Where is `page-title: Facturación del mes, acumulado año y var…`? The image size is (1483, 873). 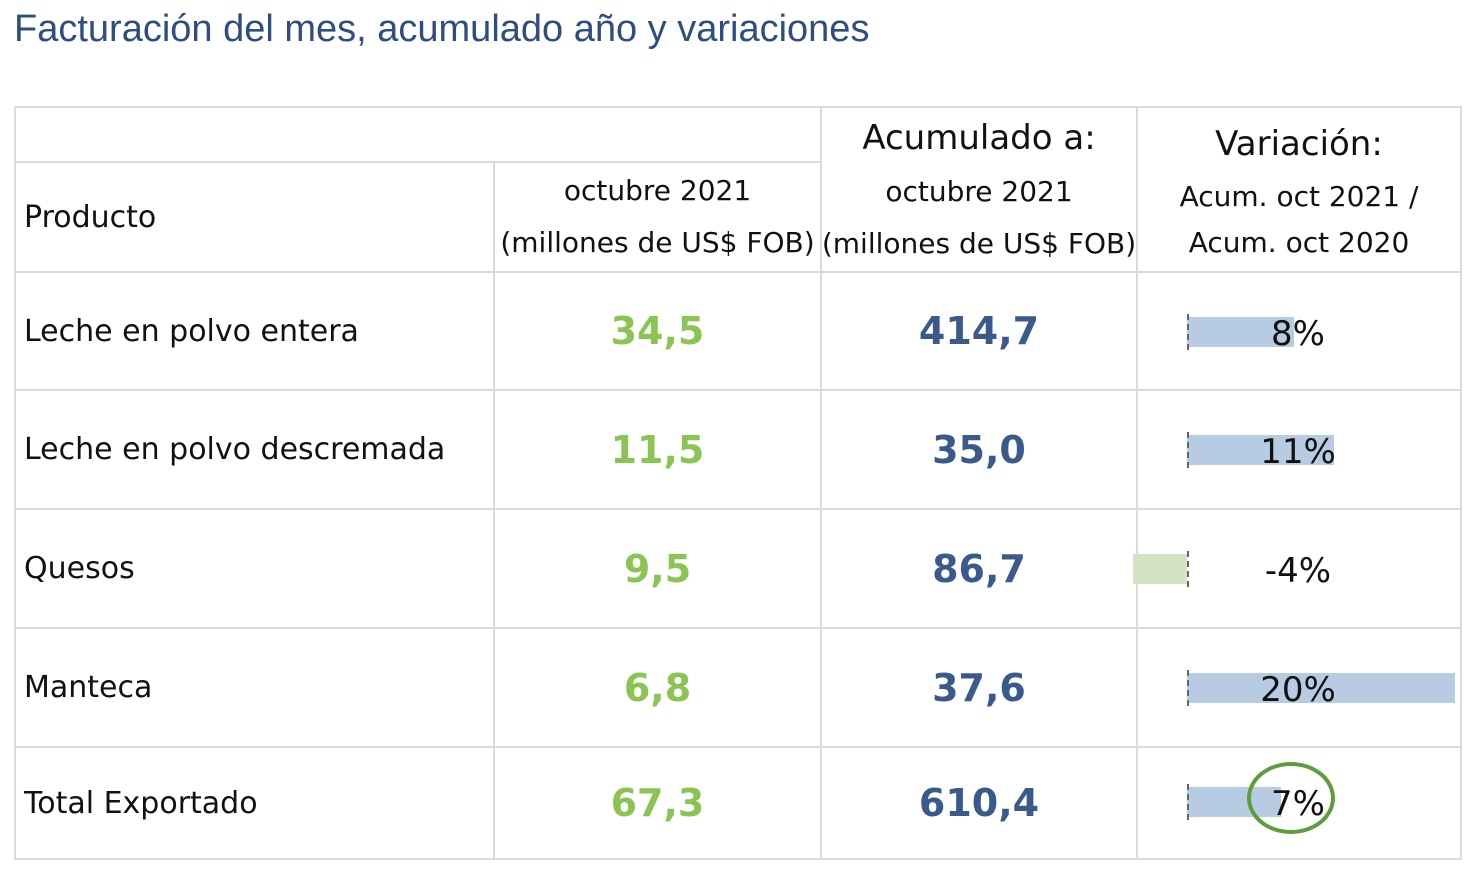
page-title: Facturación del mes, acumulado año y var… is located at coordinates (442, 29).